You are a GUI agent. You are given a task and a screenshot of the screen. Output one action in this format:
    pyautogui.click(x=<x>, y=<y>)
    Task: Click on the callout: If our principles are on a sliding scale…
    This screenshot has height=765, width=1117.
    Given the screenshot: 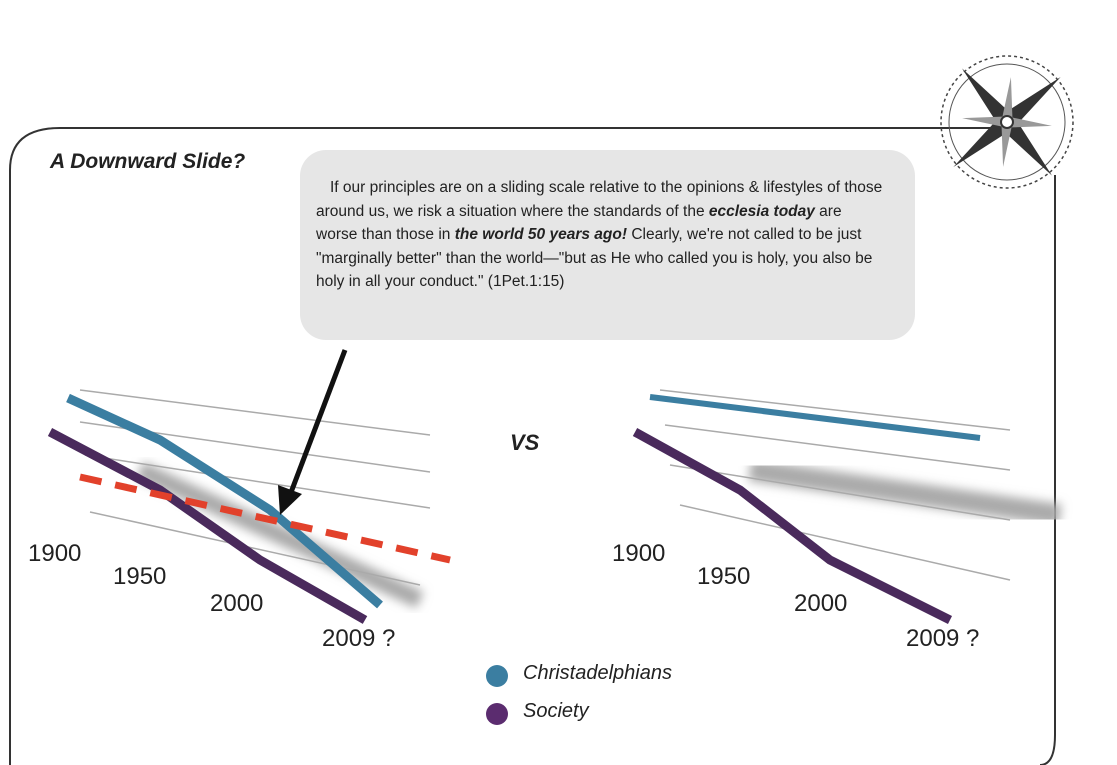 What is the action you would take?
    pyautogui.click(x=607, y=245)
    